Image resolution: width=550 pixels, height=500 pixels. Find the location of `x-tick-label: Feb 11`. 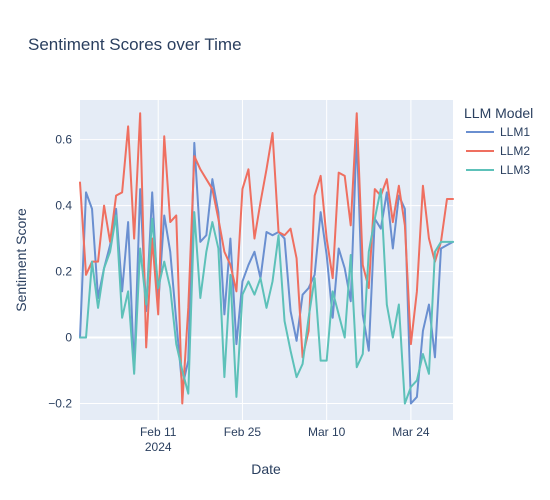

x-tick-label: Feb 11 is located at coordinates (158, 432).